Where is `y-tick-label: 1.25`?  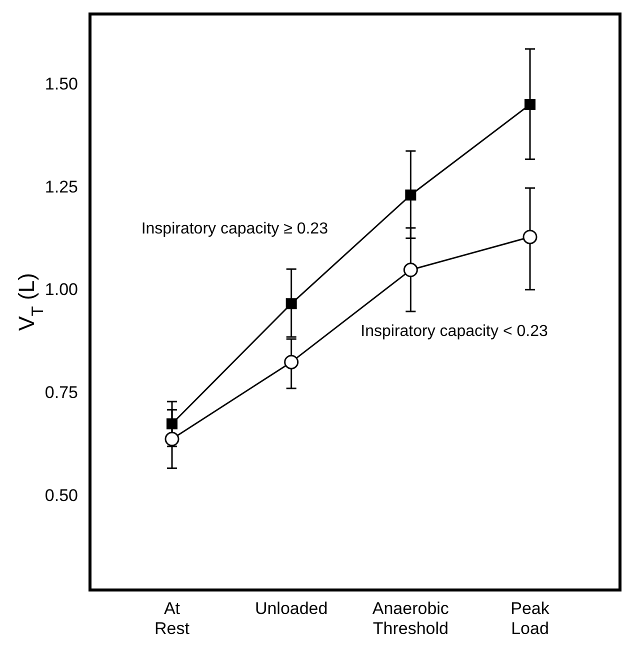 y-tick-label: 1.25 is located at coordinates (61, 186).